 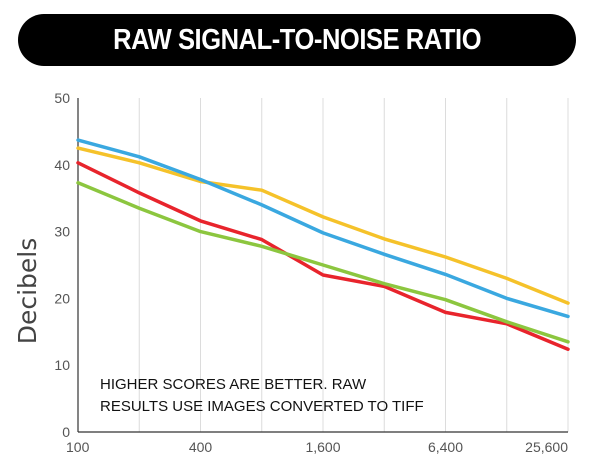 What do you see at coordinates (62, 298) in the screenshot?
I see `y-tick-label: 20` at bounding box center [62, 298].